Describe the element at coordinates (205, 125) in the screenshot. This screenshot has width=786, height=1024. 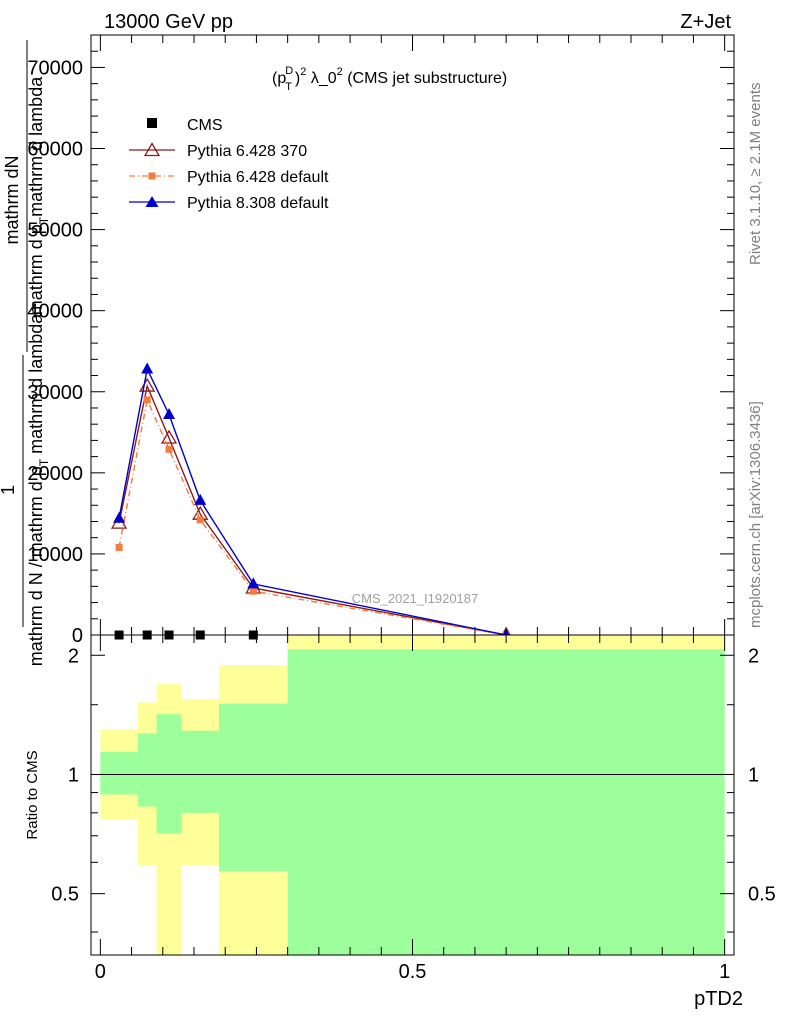
I see `legend-label-cms: CMS` at that location.